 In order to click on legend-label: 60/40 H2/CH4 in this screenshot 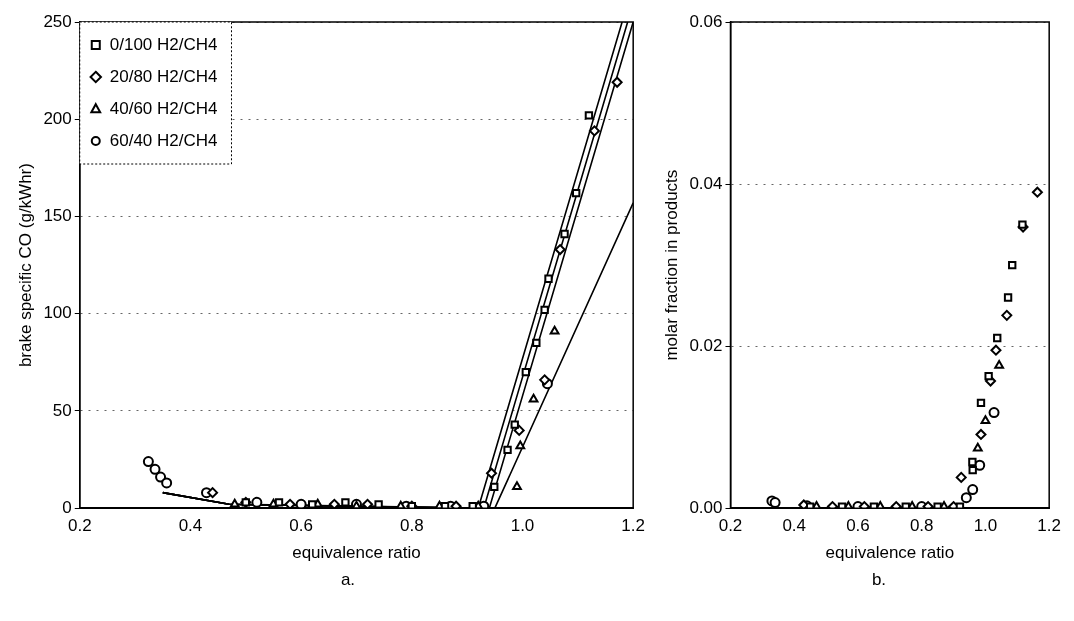, I will do `click(163, 140)`.